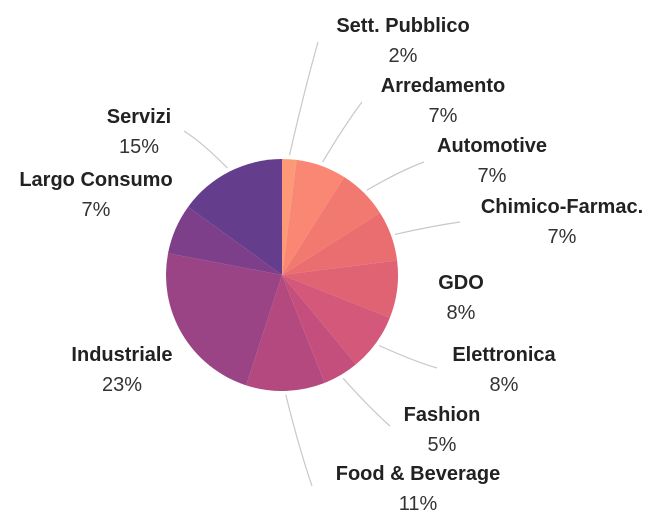 This screenshot has height=530, width=662. What do you see at coordinates (504, 355) in the screenshot?
I see `slice-label: Elettronica` at bounding box center [504, 355].